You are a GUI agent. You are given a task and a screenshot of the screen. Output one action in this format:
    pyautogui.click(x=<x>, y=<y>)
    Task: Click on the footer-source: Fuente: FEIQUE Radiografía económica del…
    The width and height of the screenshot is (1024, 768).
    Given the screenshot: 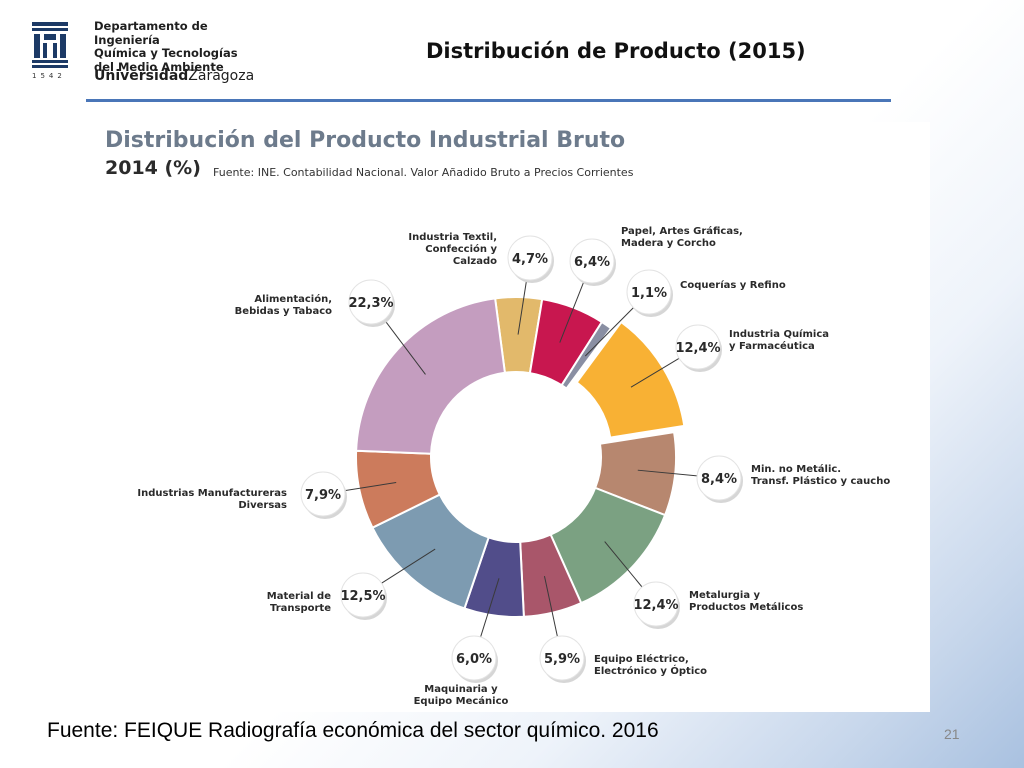 What is the action you would take?
    pyautogui.click(x=353, y=730)
    